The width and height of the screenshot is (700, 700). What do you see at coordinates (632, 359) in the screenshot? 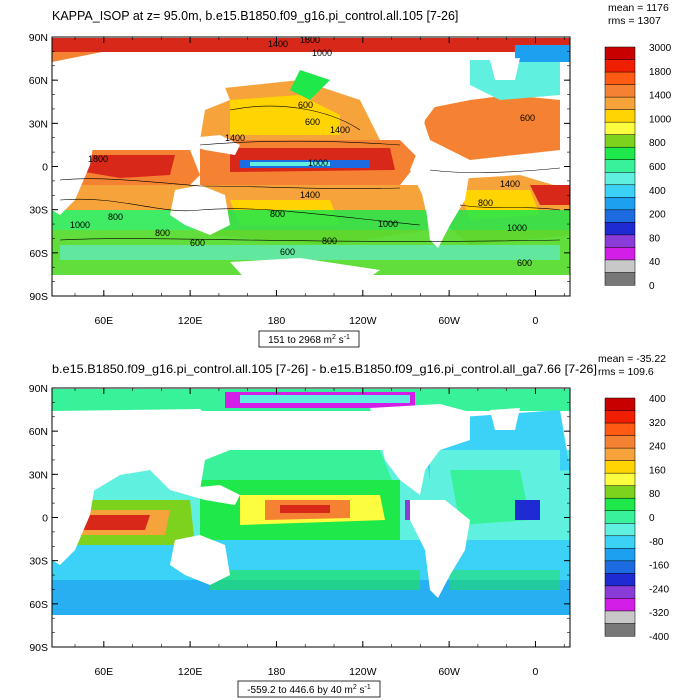
I see `panel-bottom-mean: mean = -35.22` at bounding box center [632, 359].